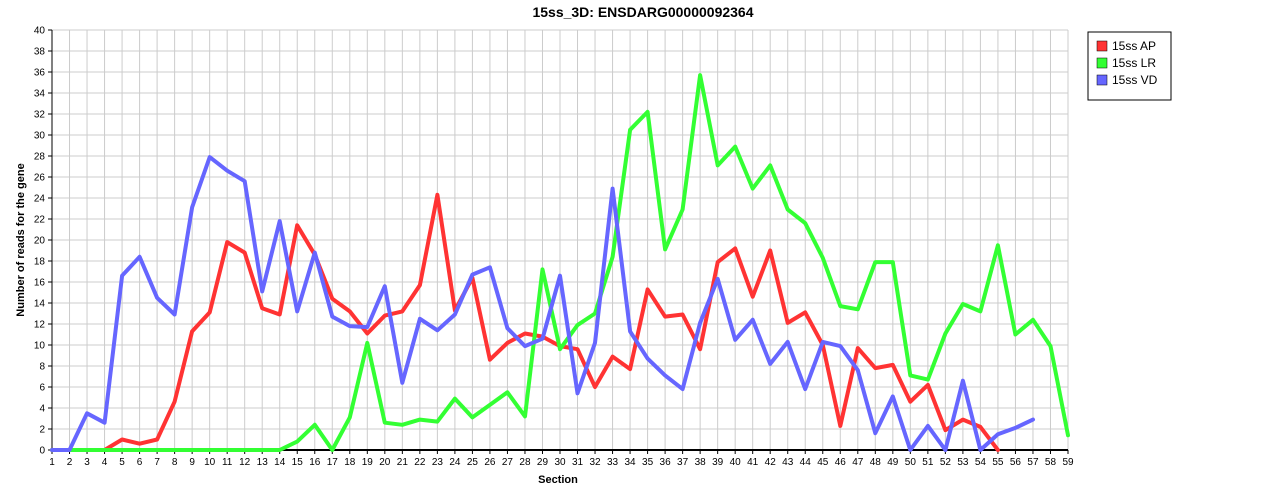  I want to click on legend-label: 15ss LR, so click(1134, 63).